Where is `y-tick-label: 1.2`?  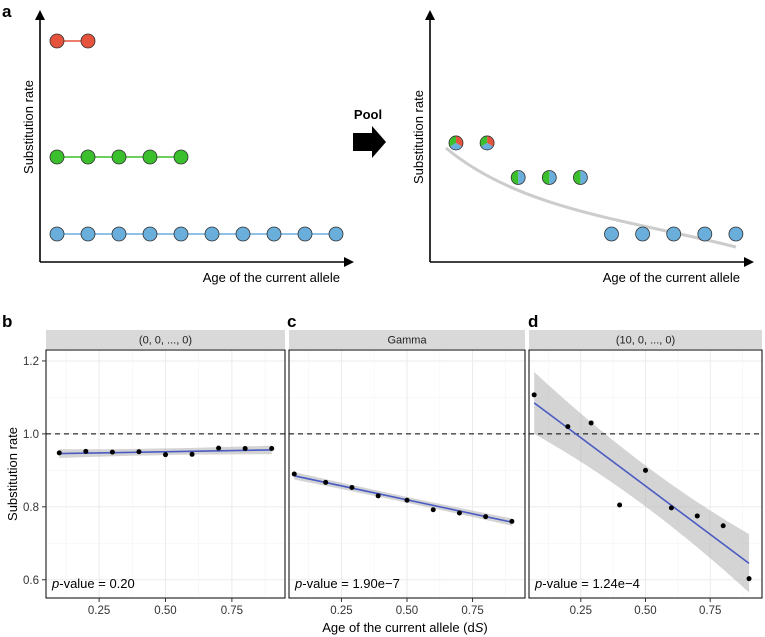
y-tick-label: 1.2 is located at coordinates (31, 362).